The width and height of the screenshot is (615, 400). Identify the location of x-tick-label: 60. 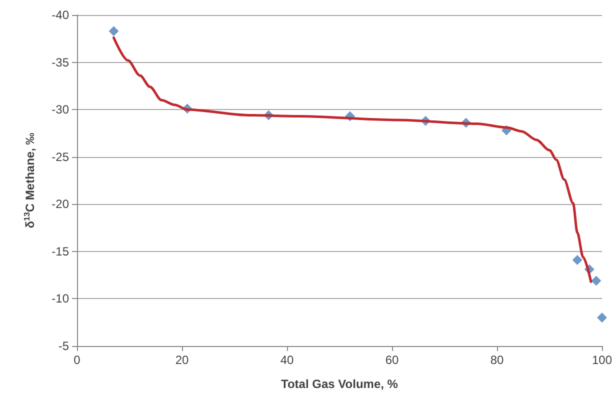
(392, 360).